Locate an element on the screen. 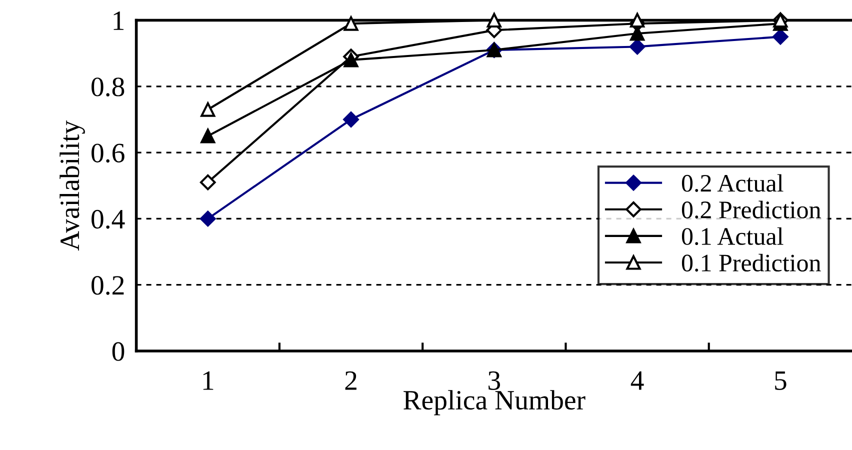 The height and width of the screenshot is (450, 852). y-tick-label: 0.8 is located at coordinates (108, 87).